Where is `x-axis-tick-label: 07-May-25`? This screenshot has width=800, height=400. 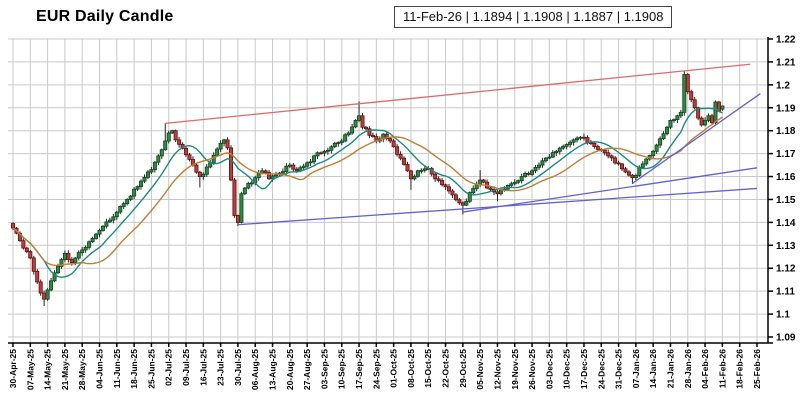 x-axis-tick-label: 07-May-25 is located at coordinates (30, 369).